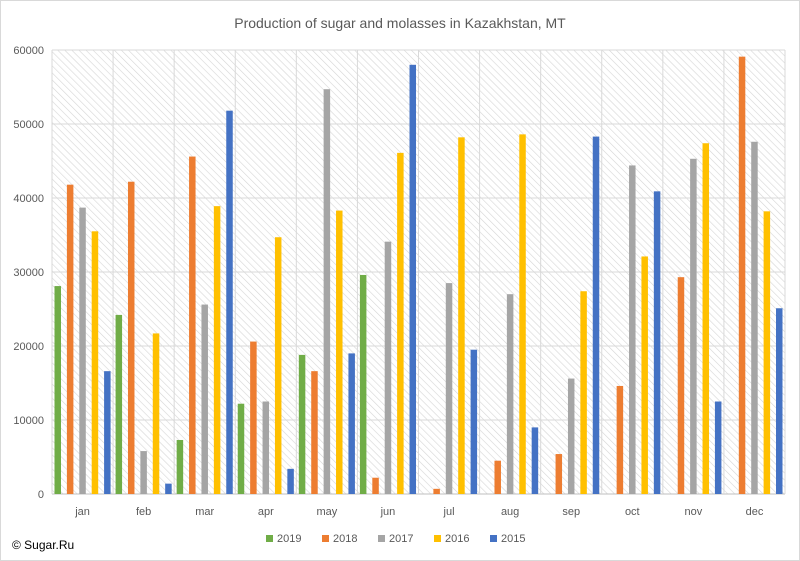  Describe the element at coordinates (351, 423) in the screenshot. I see `bar-2015-may` at that location.